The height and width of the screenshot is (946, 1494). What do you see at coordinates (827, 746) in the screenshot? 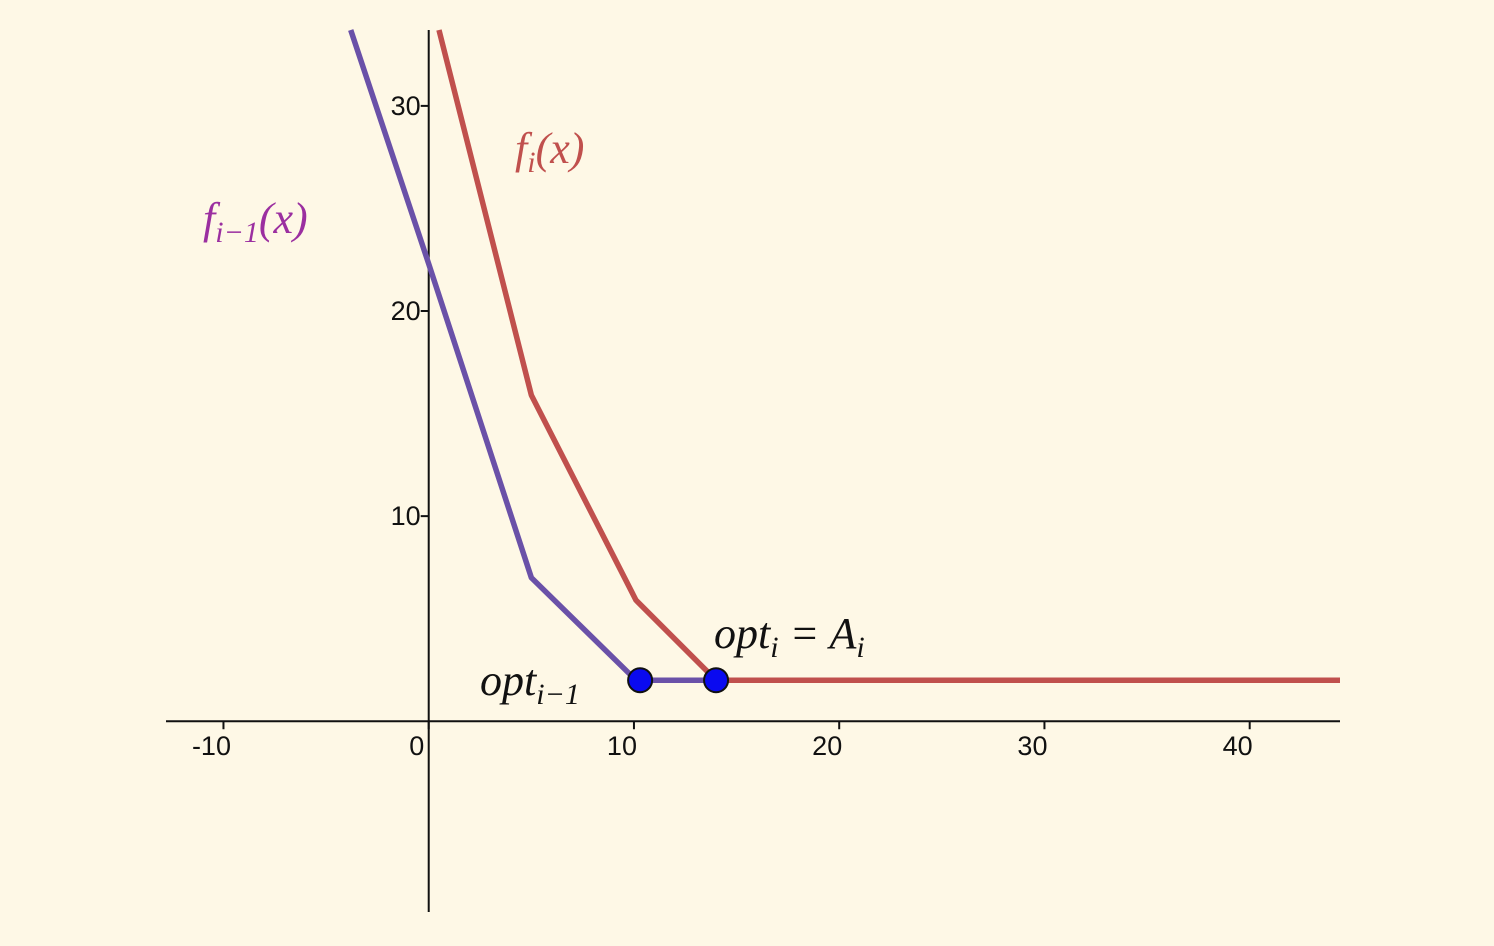
I see `x-tick-label: 20` at bounding box center [827, 746].